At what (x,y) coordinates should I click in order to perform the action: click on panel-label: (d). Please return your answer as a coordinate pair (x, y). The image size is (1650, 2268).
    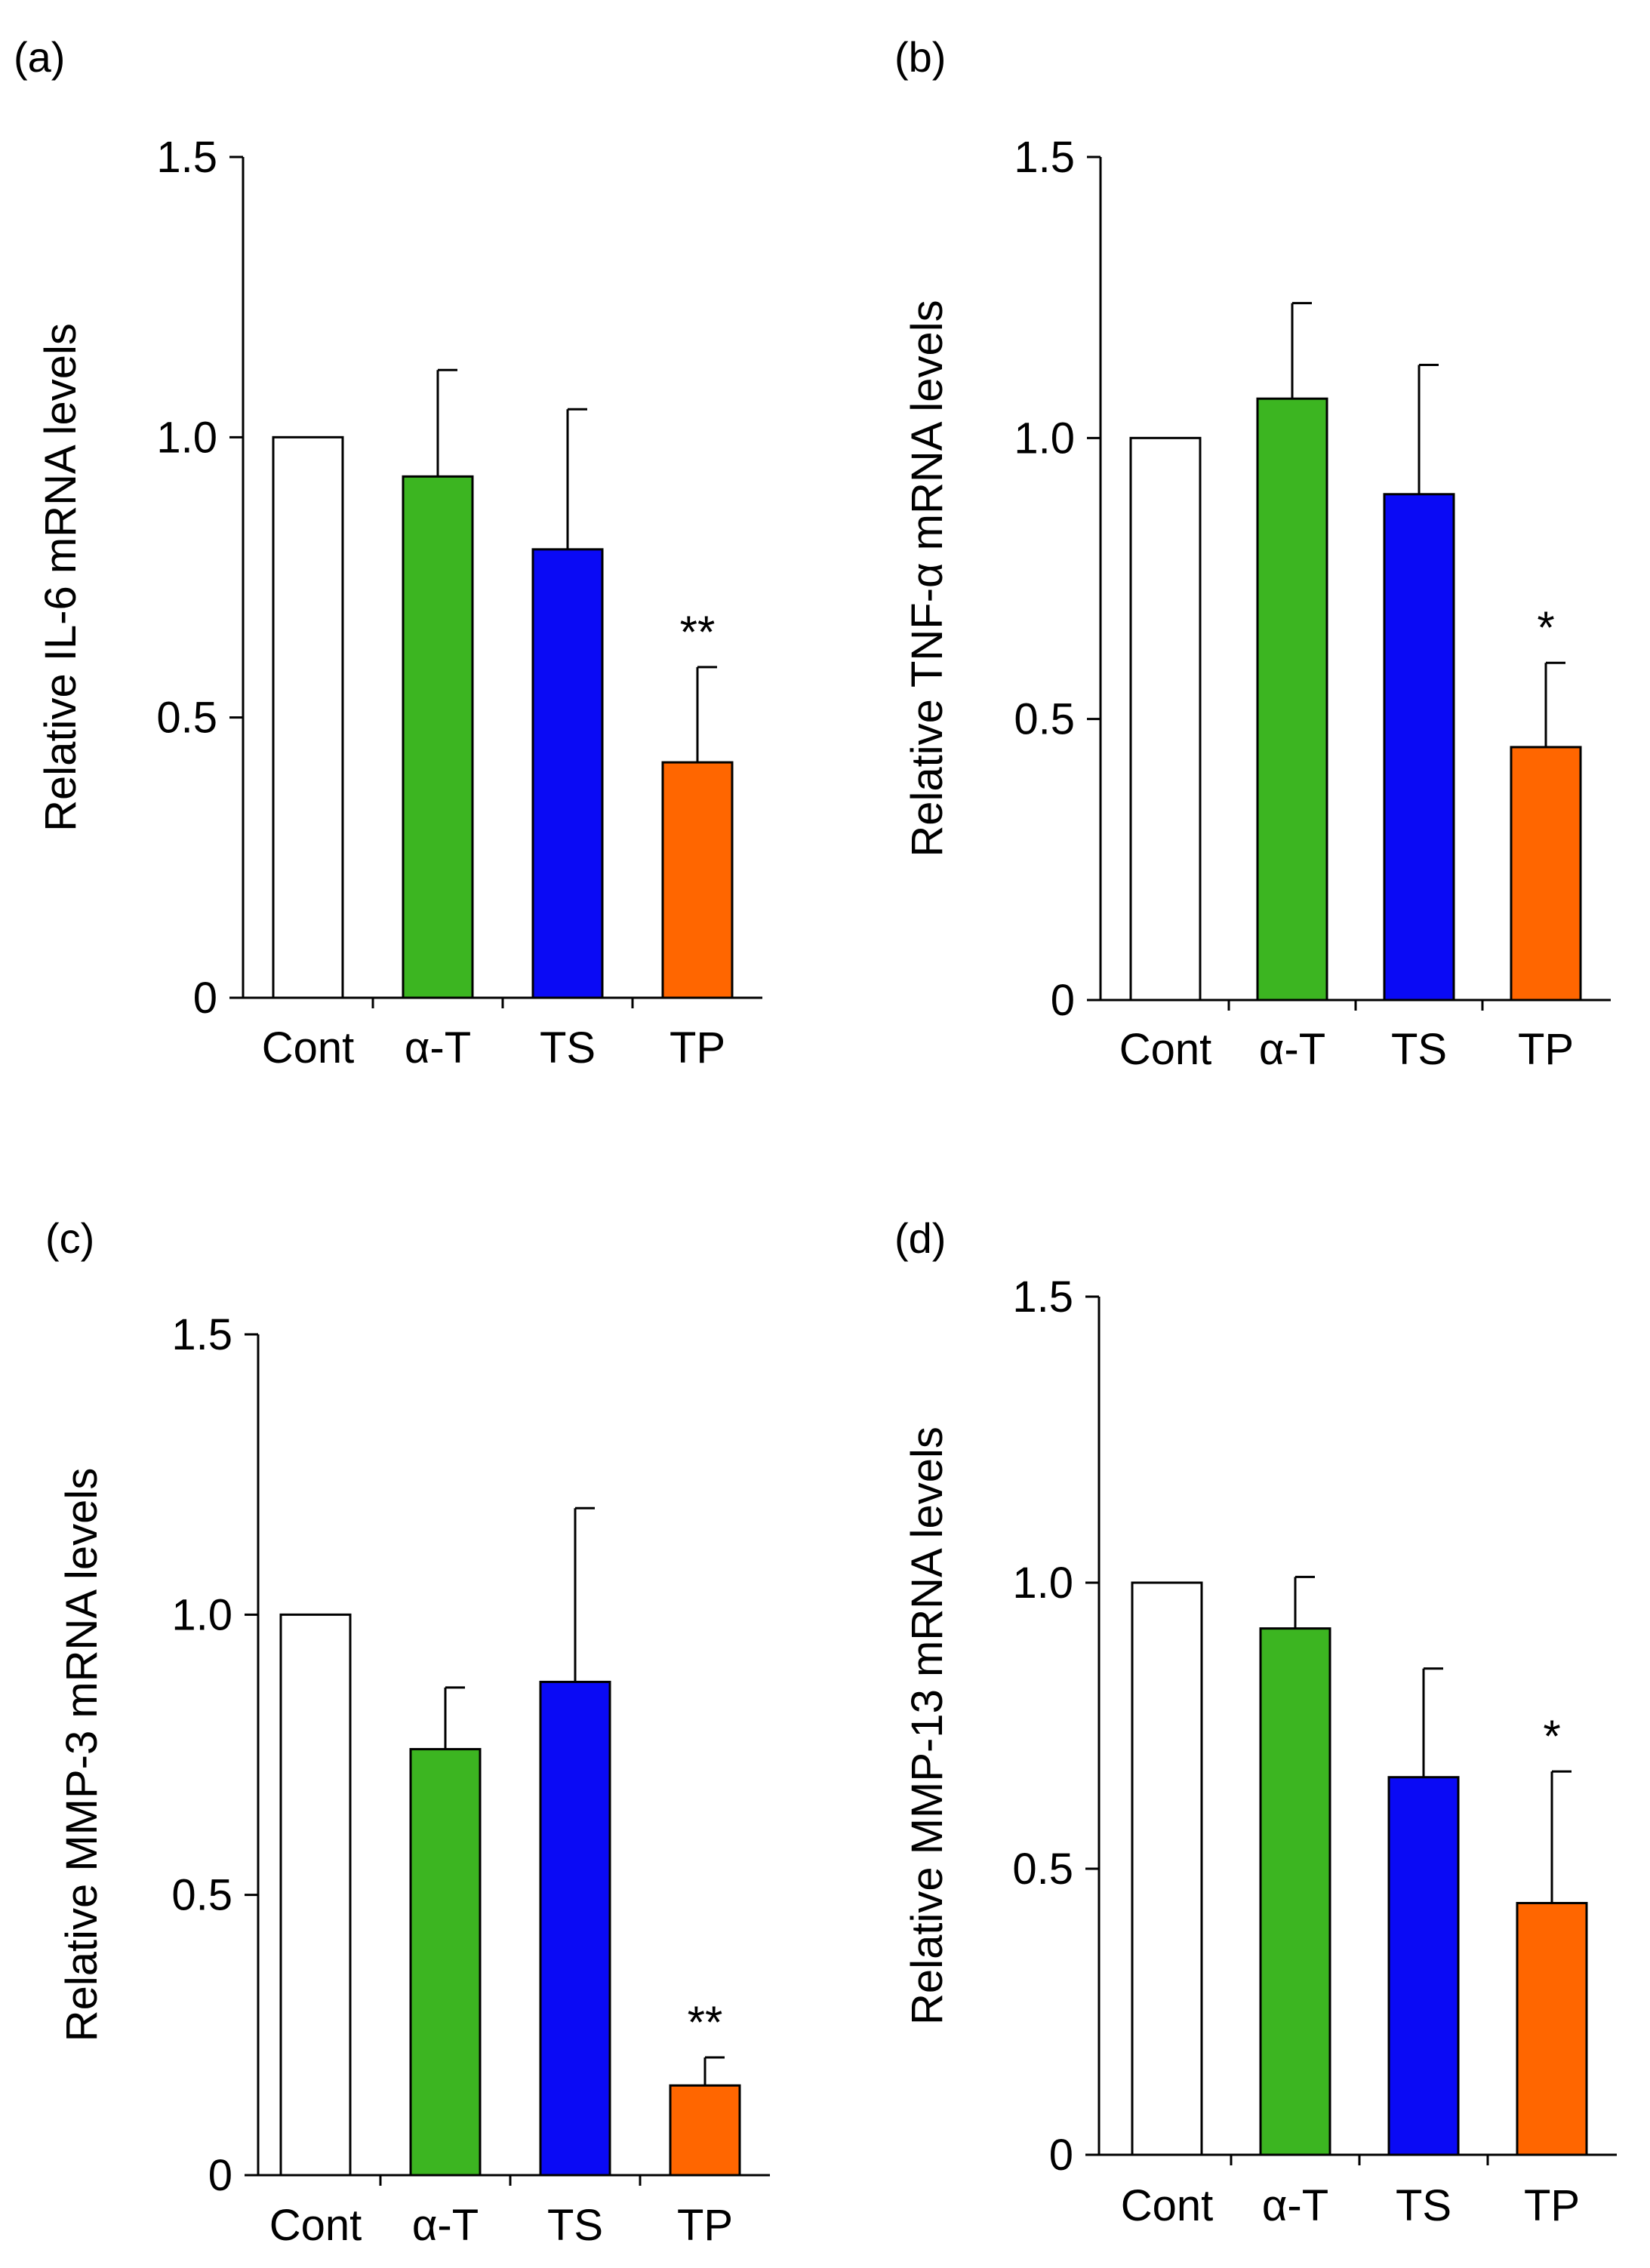
    Looking at the image, I should click on (920, 1238).